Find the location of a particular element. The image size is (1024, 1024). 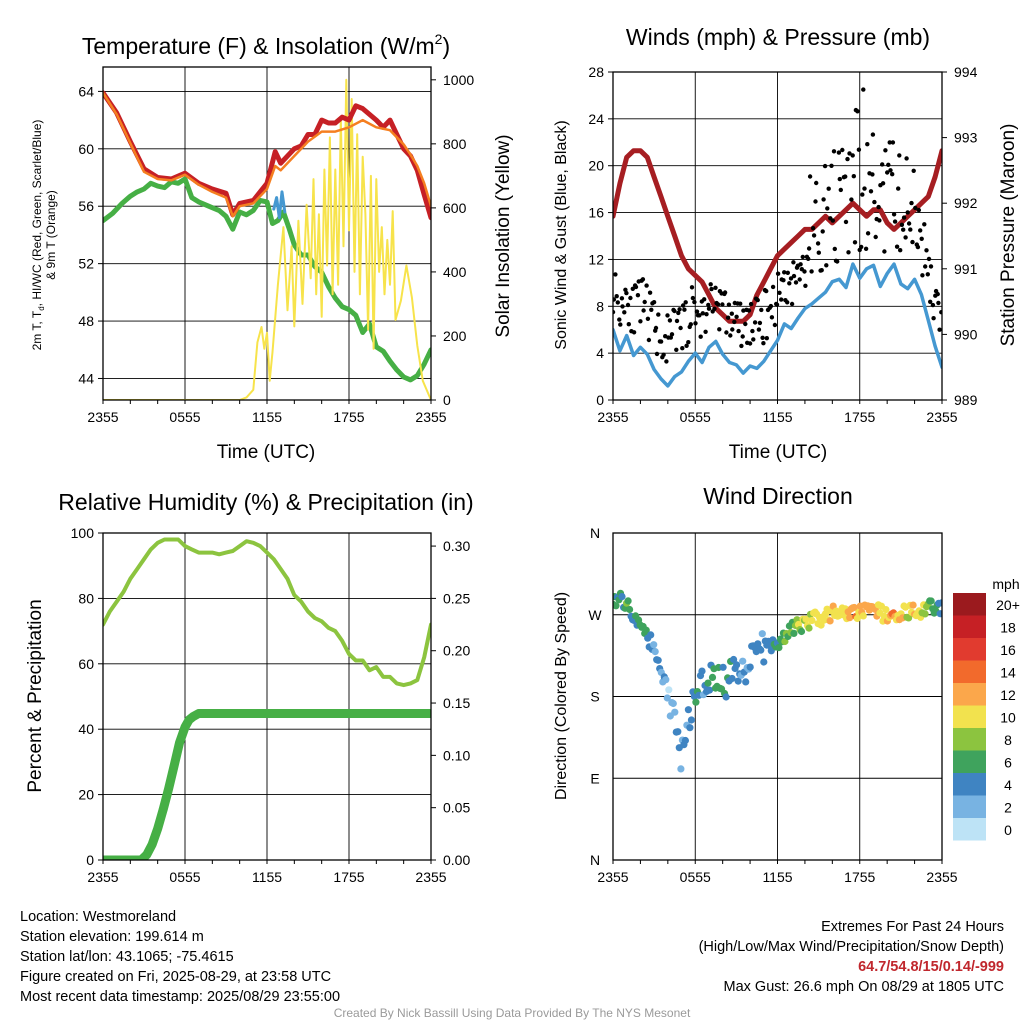

temp-ytick-label: 52 is located at coordinates (86, 264).